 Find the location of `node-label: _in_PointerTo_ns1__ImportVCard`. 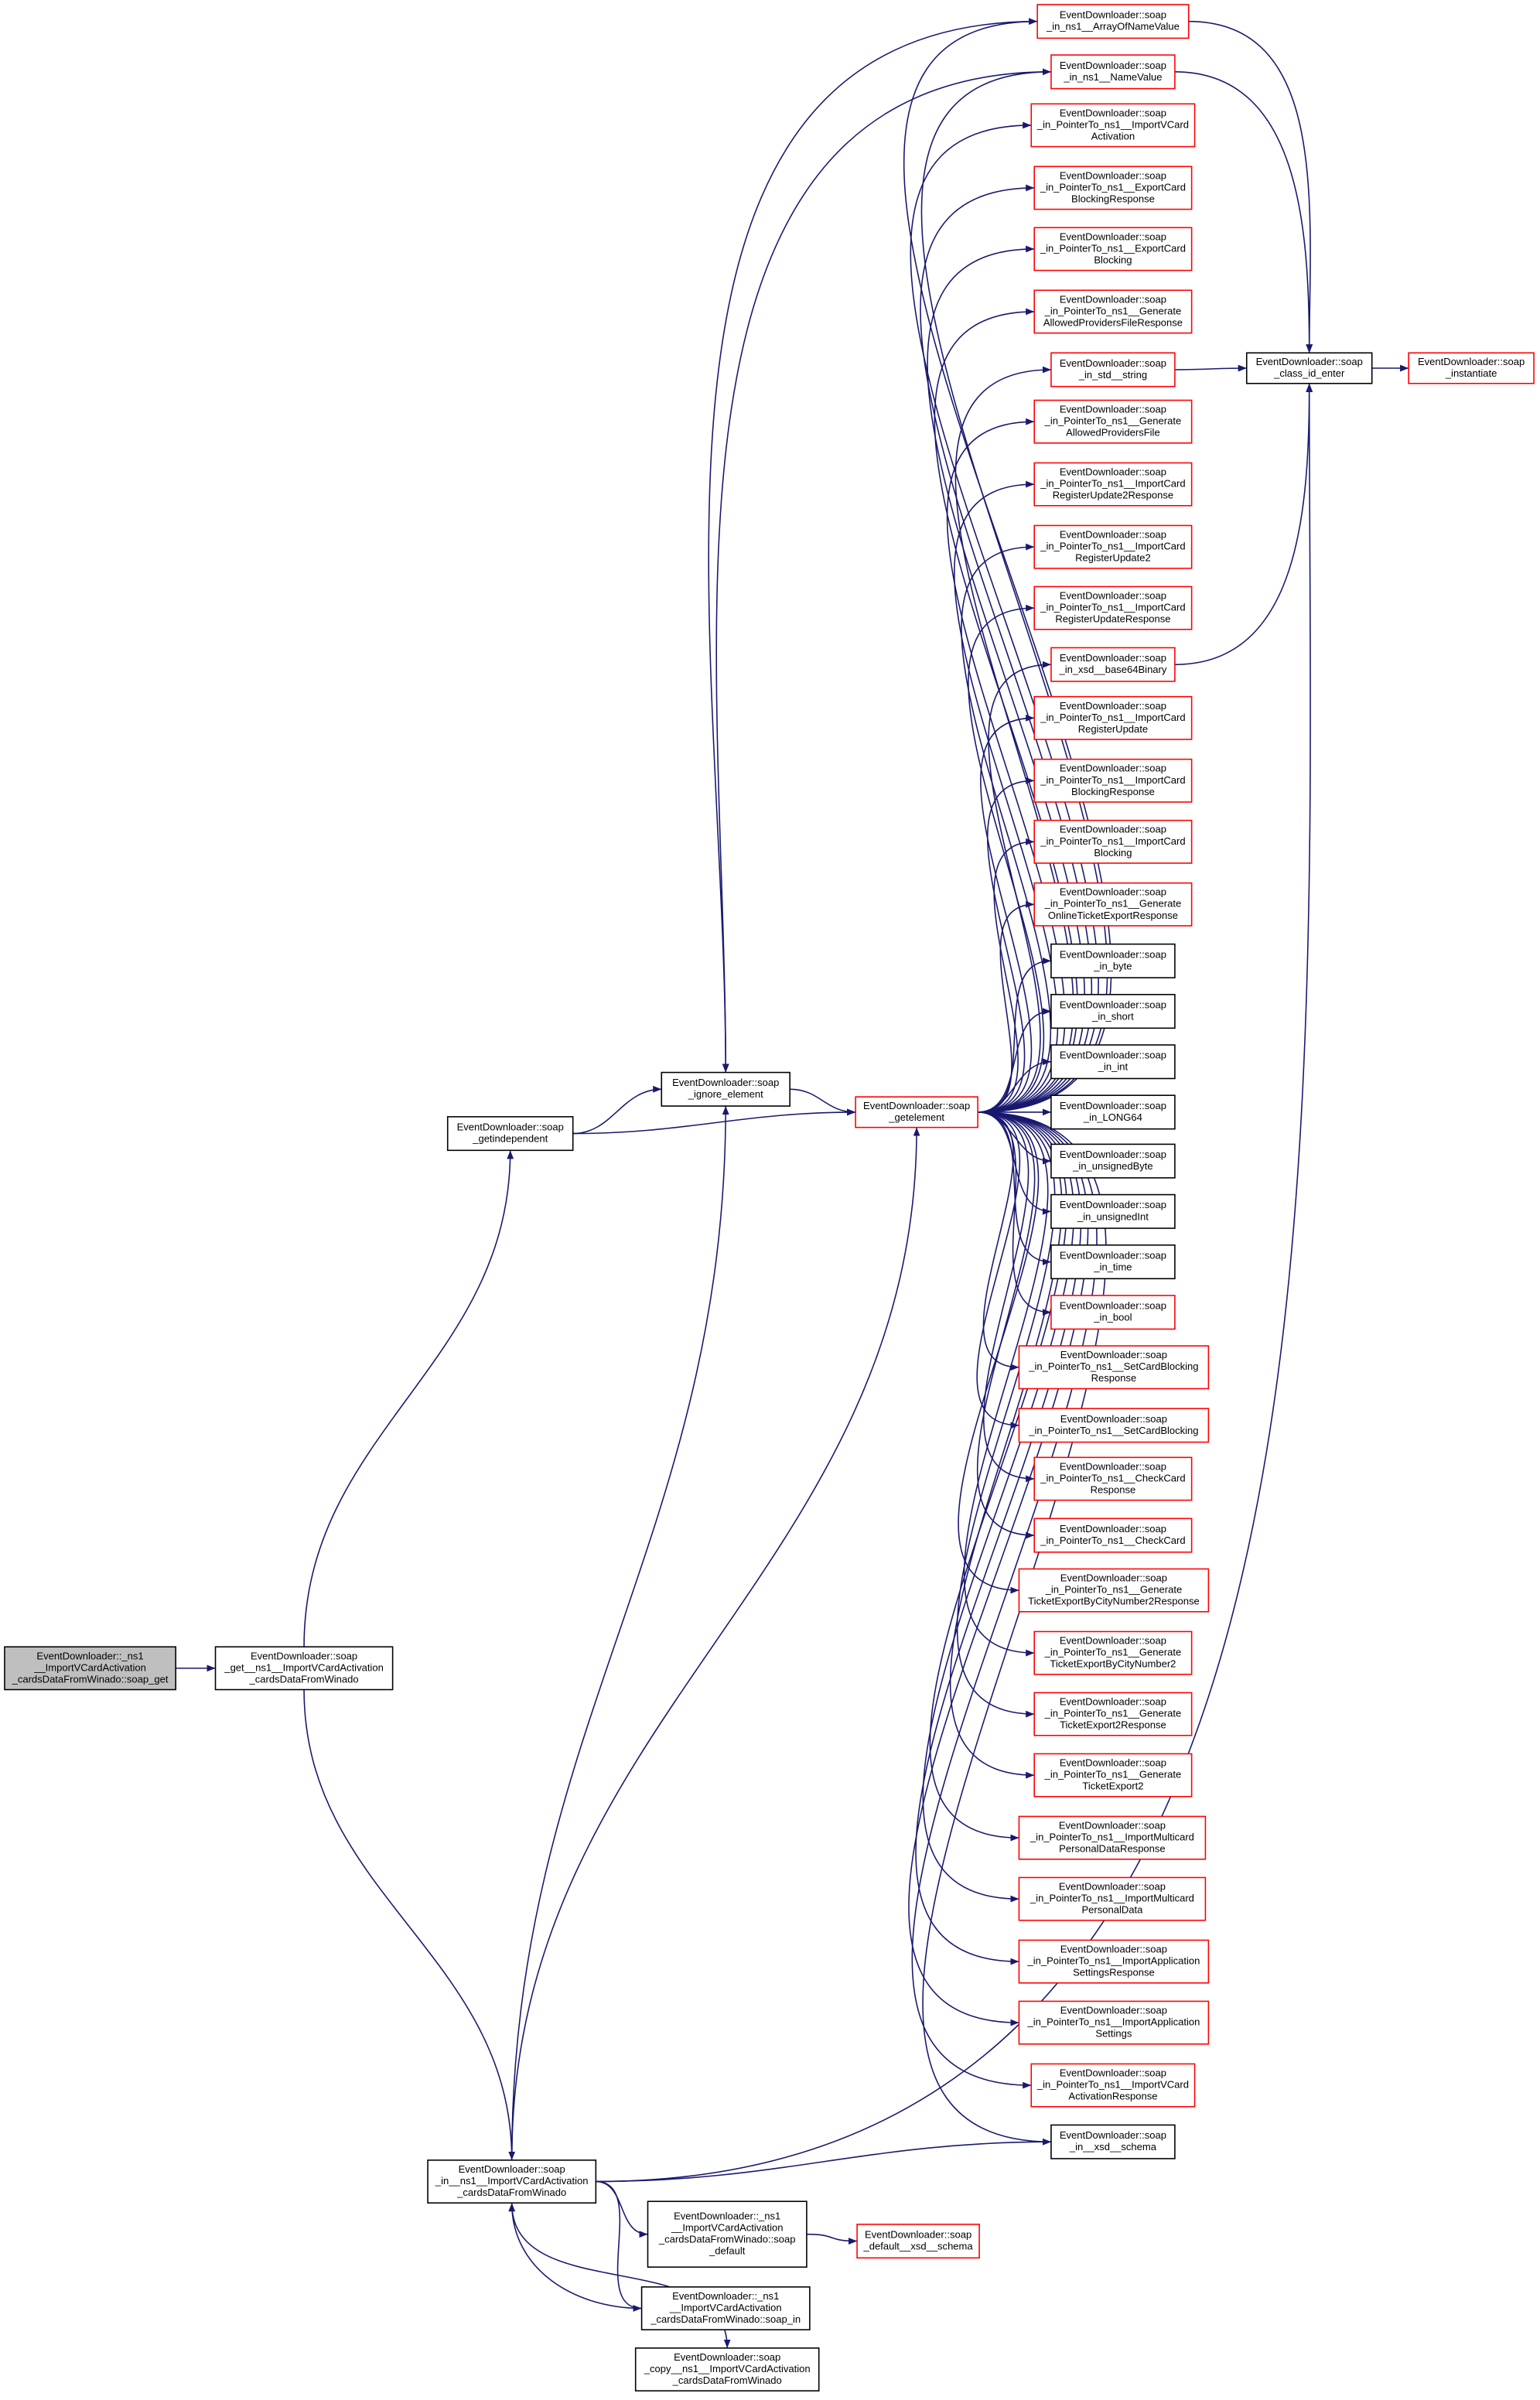

node-label: _in_PointerTo_ns1__ImportVCard is located at coordinates (1113, 2085).